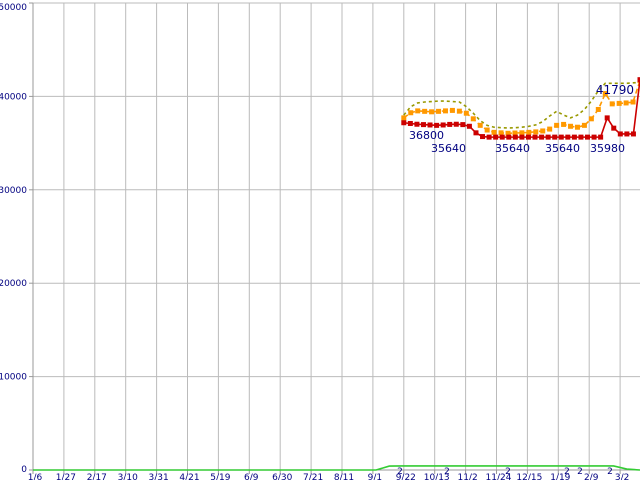 This screenshot has width=640, height=480. I want to click on series-green-baseline, so click(336, 468).